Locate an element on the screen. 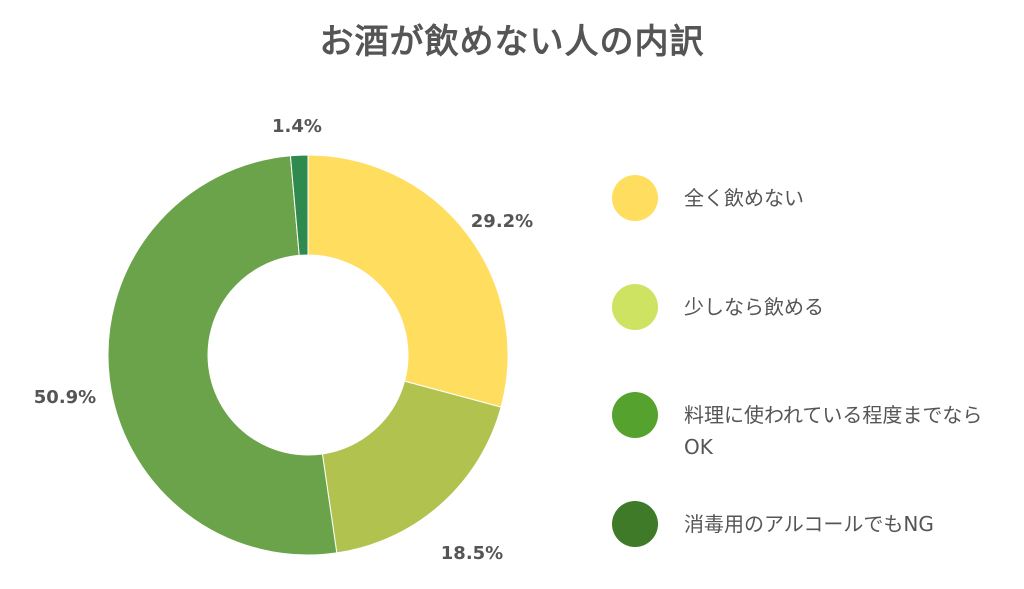  legend-label-1: 少しなら飲める is located at coordinates (754, 307).